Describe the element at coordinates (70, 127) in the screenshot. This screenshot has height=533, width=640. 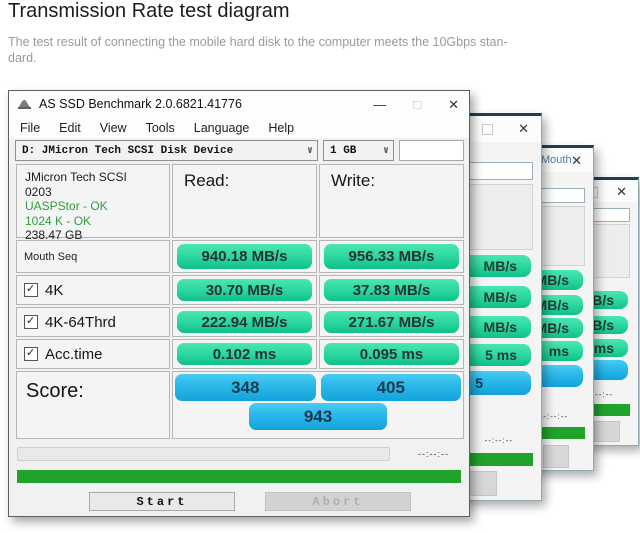
I see `menu-item-edit: Edit` at that location.